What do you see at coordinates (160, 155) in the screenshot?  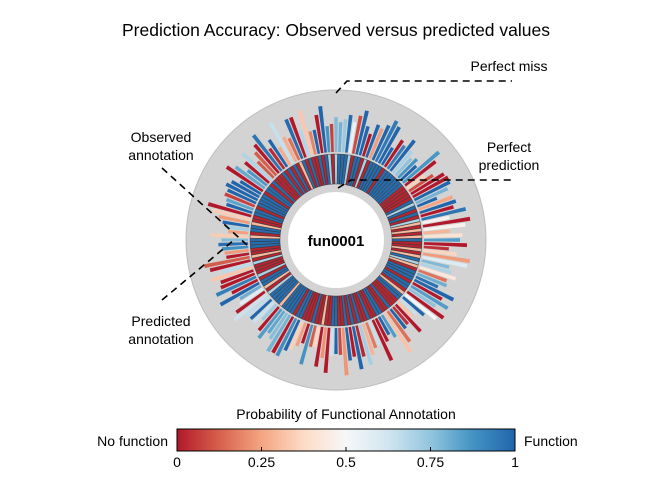 I see `observed-label-line2: annotation` at bounding box center [160, 155].